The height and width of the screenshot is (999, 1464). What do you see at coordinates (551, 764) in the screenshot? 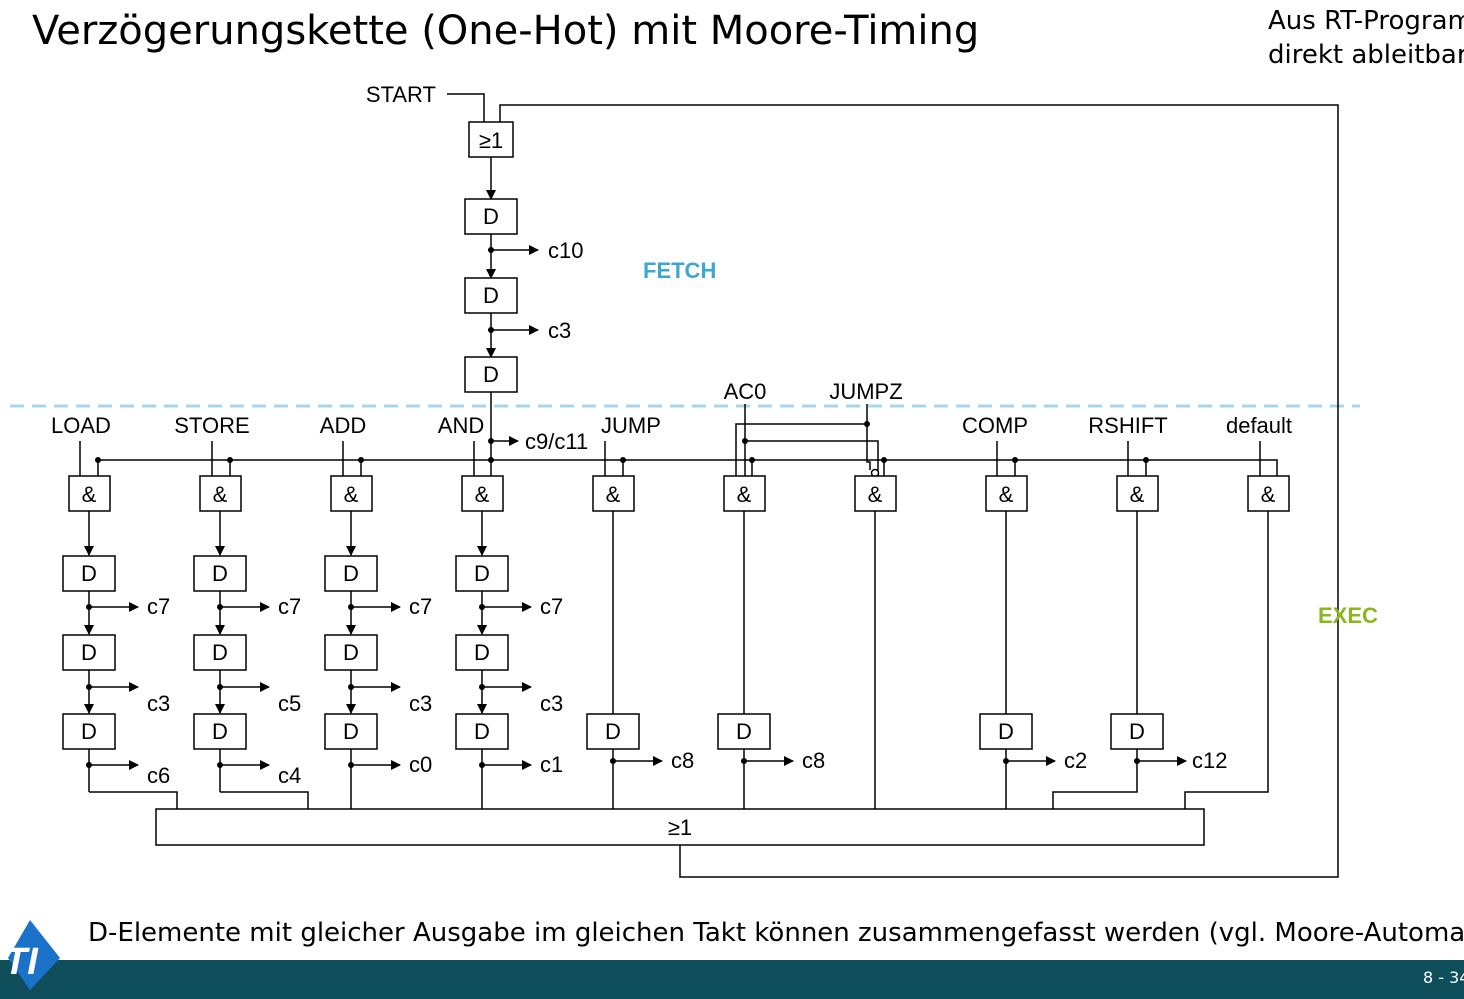
I see `and-output-3: c1` at bounding box center [551, 764].